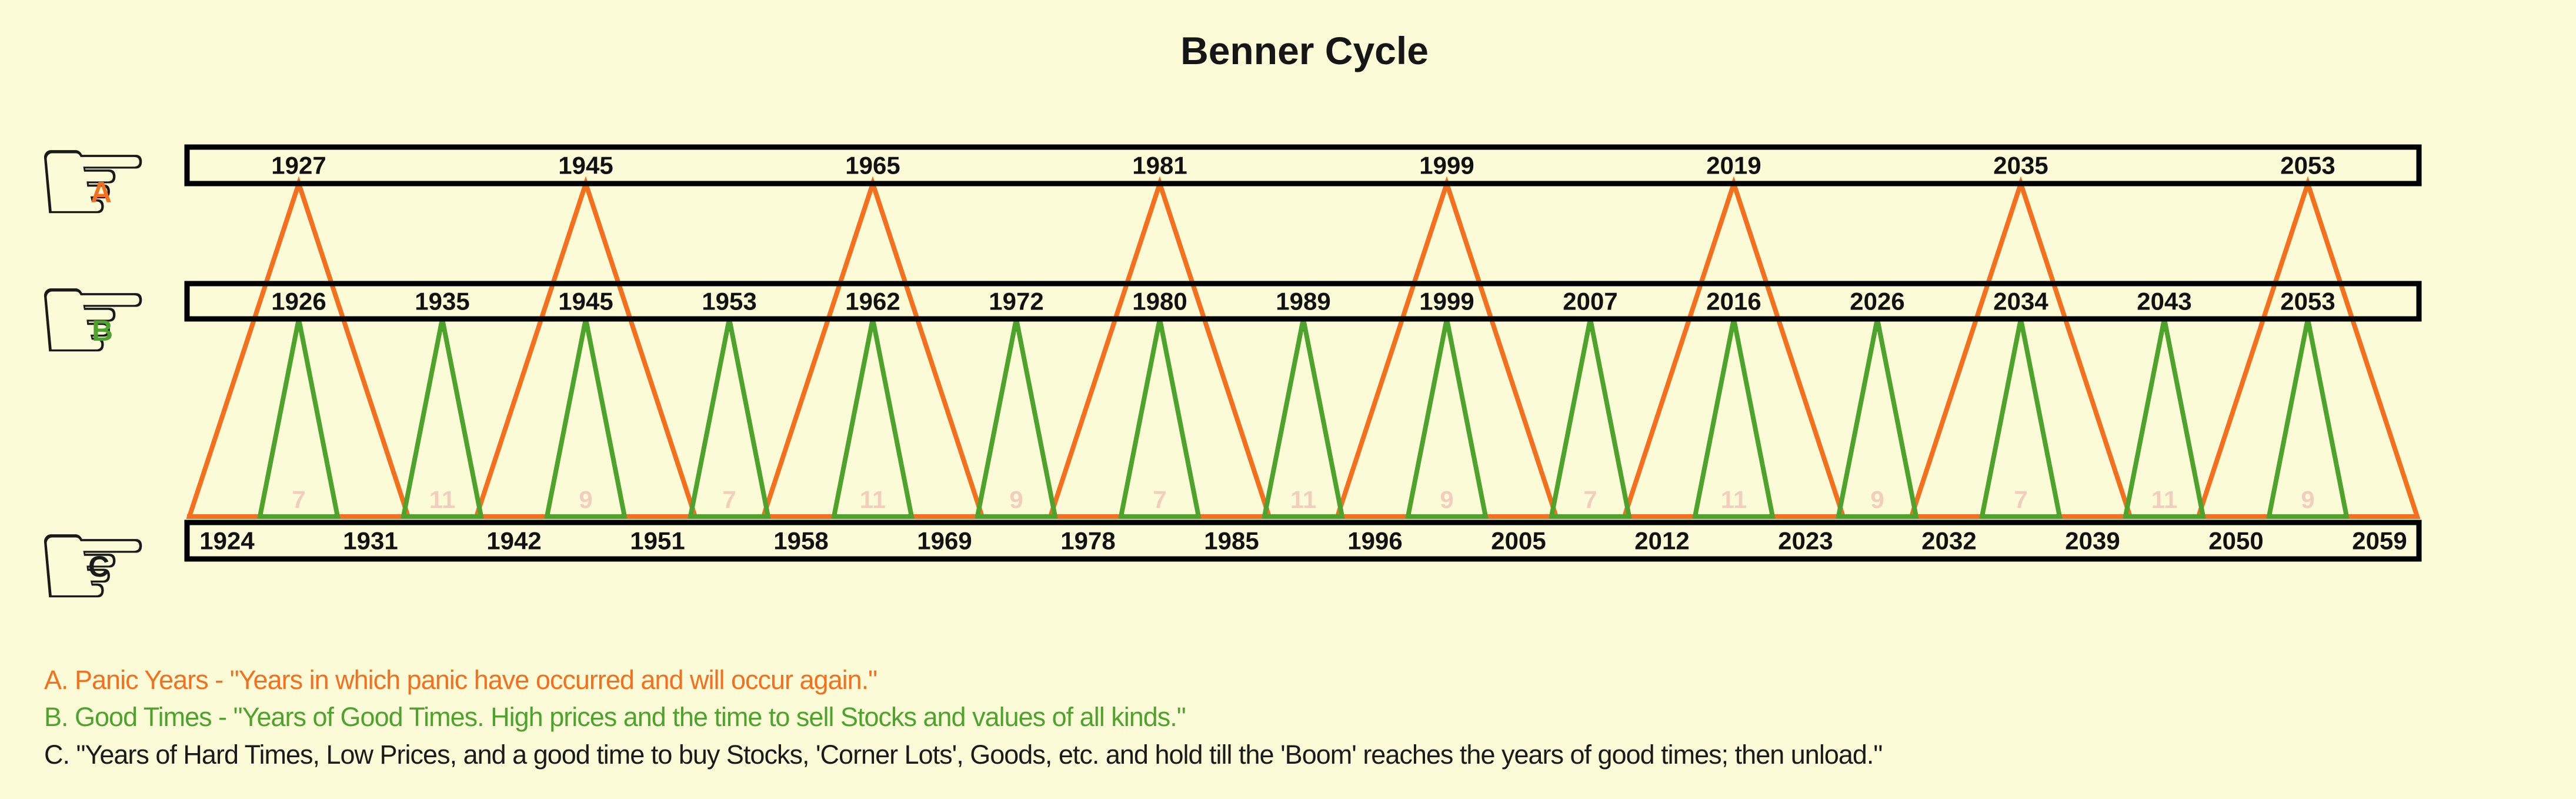 Image resolution: width=2576 pixels, height=799 pixels. Describe the element at coordinates (2235, 541) in the screenshot. I see `hard-times-year-label: 2050` at that location.